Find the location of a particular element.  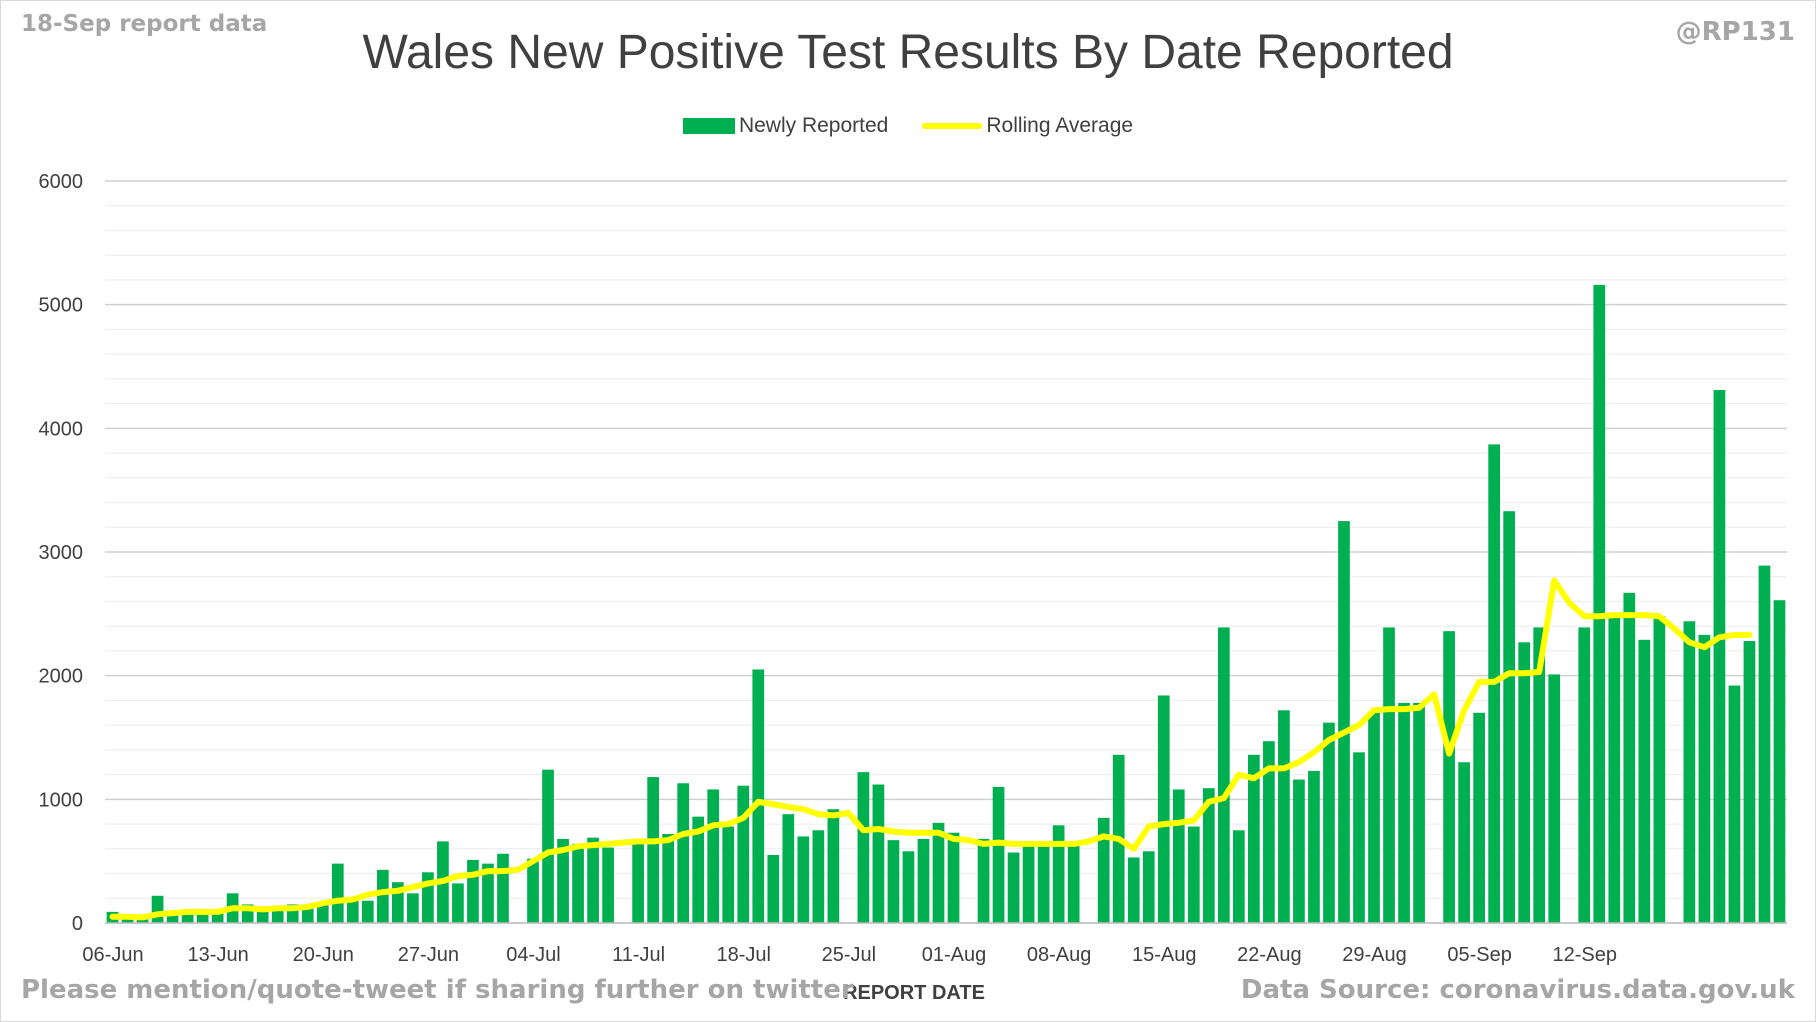

x-tick-label: 18-Jul is located at coordinates (744, 955).